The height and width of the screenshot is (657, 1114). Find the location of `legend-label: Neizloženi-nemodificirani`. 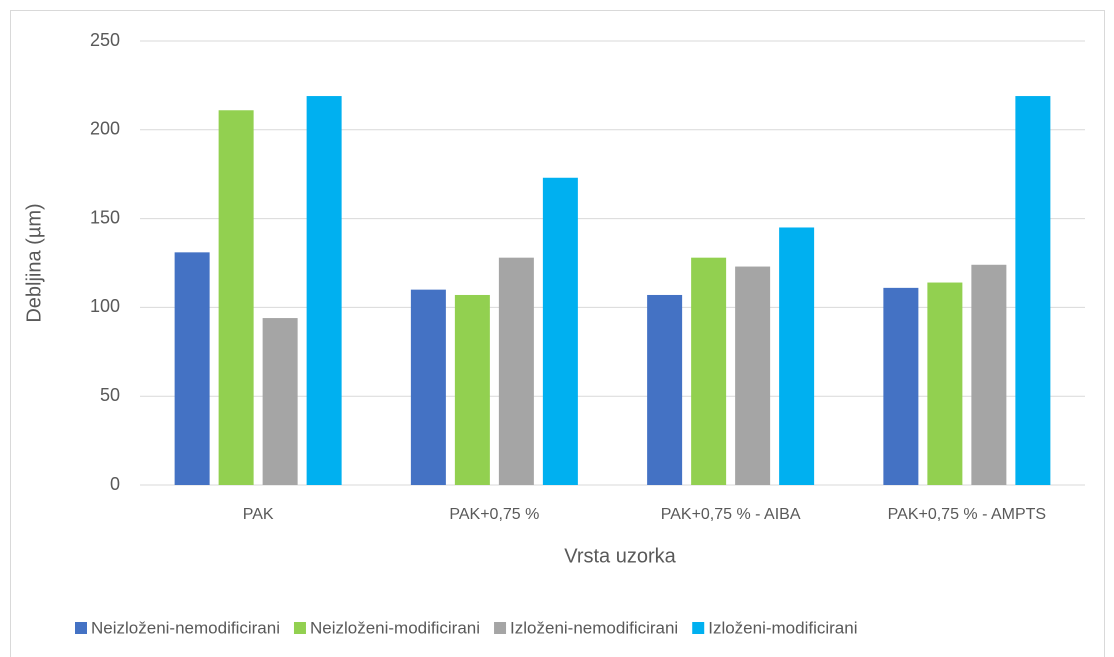

legend-label: Neizloženi-nemodificirani is located at coordinates (185, 627).